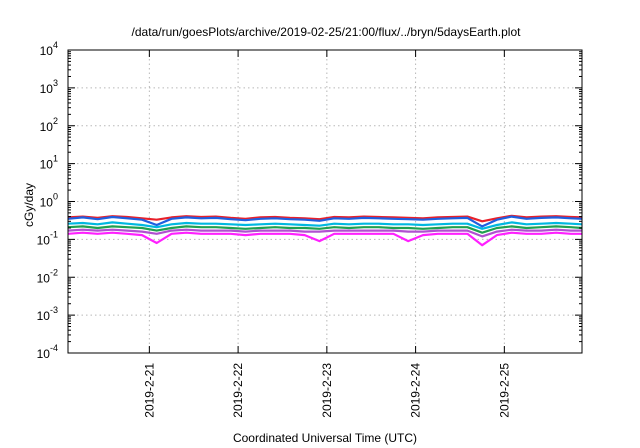 This screenshot has height=448, width=640. What do you see at coordinates (327, 390) in the screenshot?
I see `x-tick-label: 2019-2-23` at bounding box center [327, 390].